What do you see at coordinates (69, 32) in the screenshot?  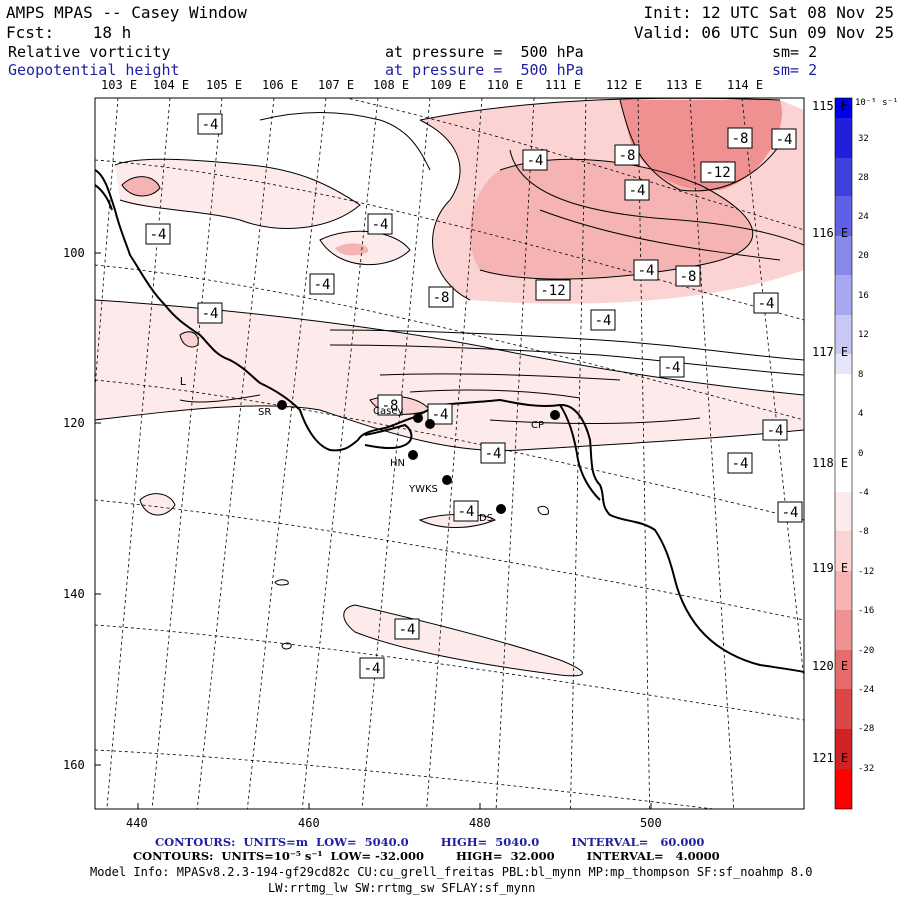 I see `forecast-hour: Fcst: 18 h` at bounding box center [69, 32].